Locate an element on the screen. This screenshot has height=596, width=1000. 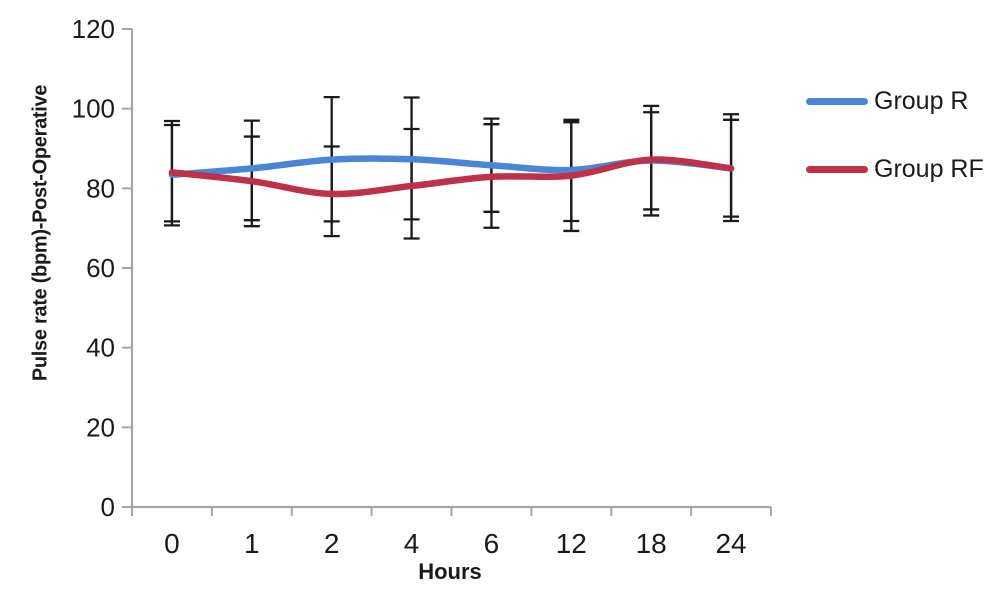
y-tick-label: 0 is located at coordinates (108, 507).